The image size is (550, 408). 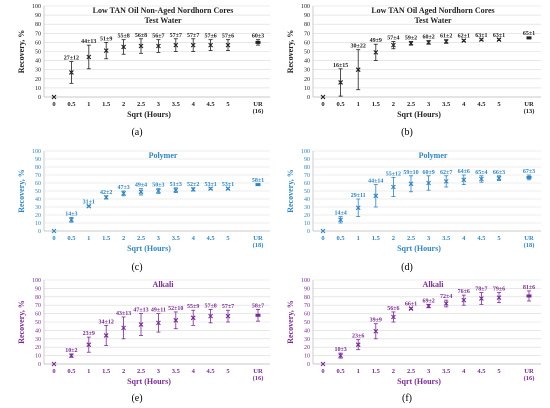 What do you see at coordinates (38, 331) in the screenshot?
I see `y-tick-label: 40` at bounding box center [38, 331].